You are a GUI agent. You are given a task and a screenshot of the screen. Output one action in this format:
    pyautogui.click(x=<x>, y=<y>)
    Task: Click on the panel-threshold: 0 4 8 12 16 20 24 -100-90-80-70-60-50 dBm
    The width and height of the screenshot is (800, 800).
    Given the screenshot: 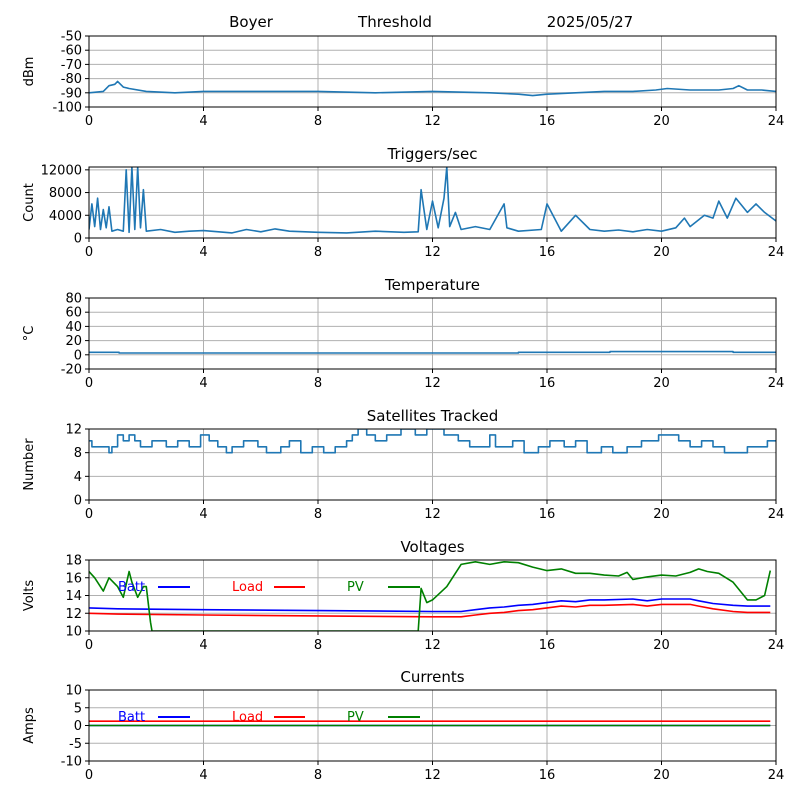 What is the action you would take?
    pyautogui.click(x=403, y=80)
    